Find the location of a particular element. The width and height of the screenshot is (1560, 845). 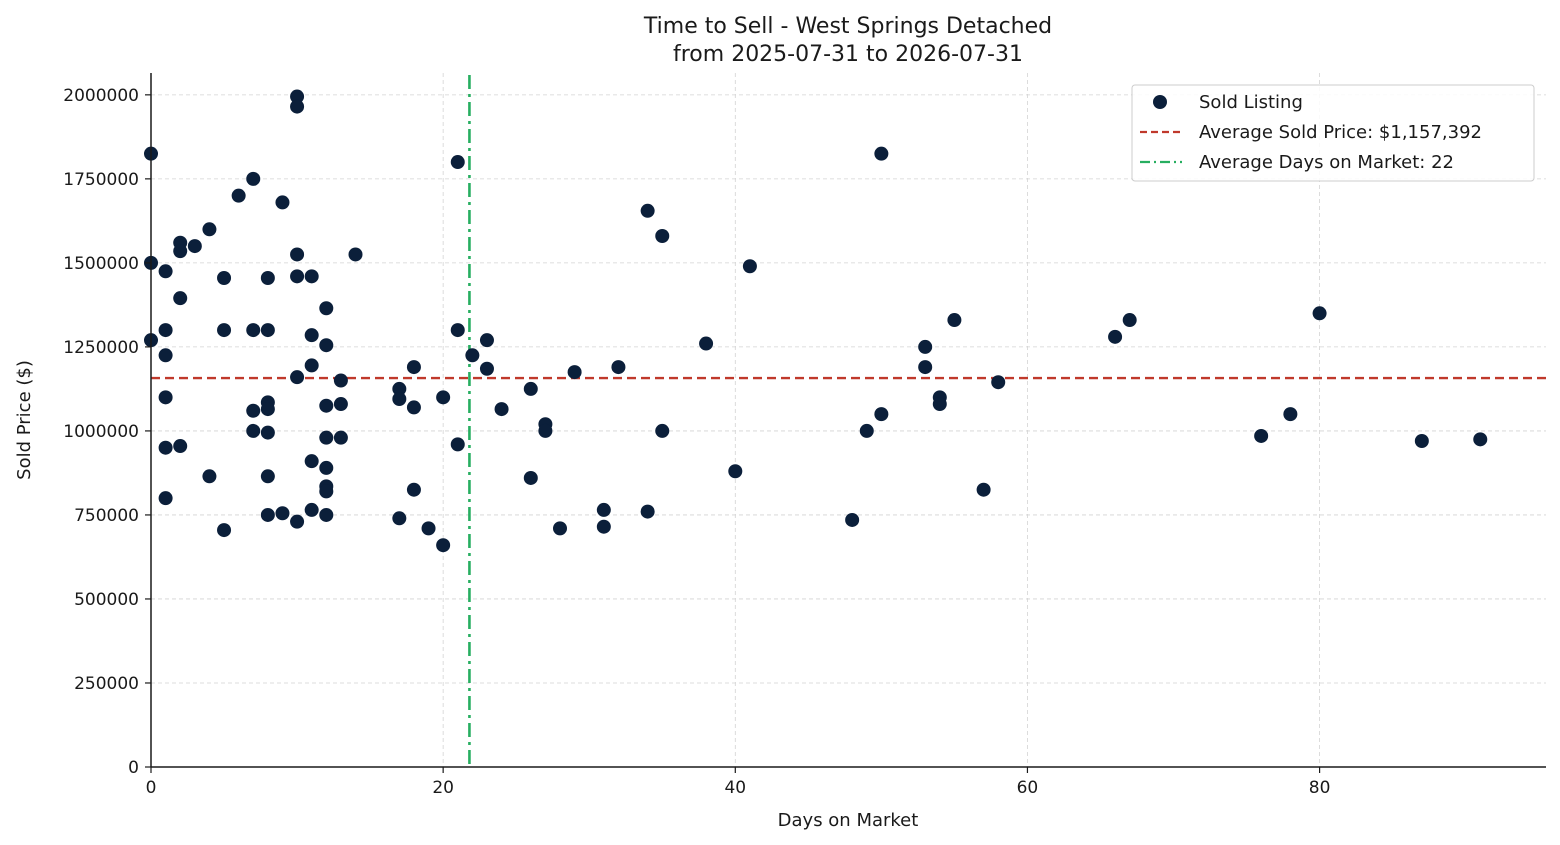

y-tick-label: 1250000 is located at coordinates (101, 348).